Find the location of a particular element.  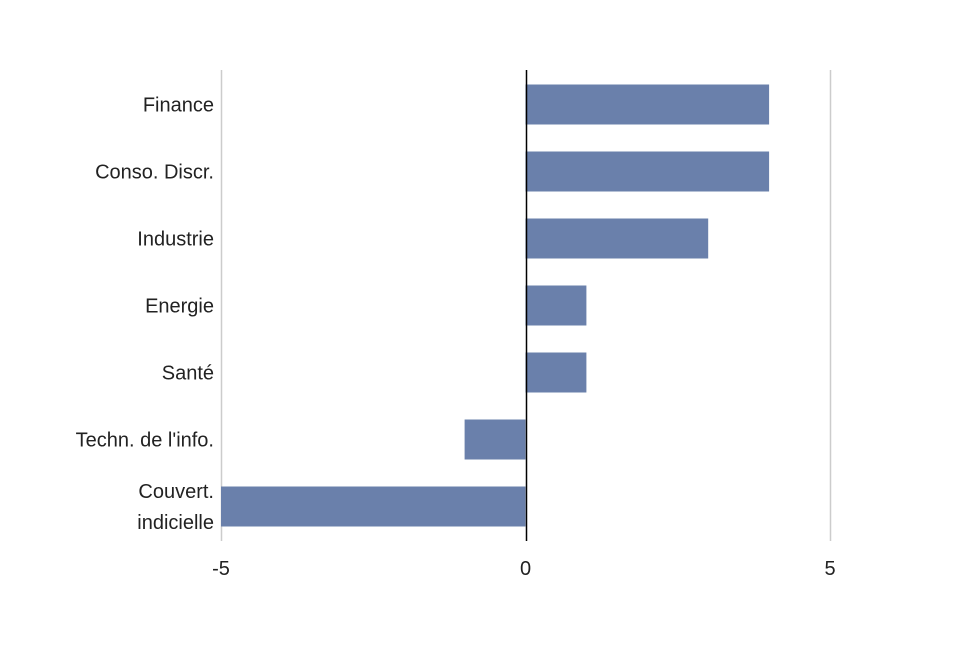

category-label: Couvert. is located at coordinates (176, 492).